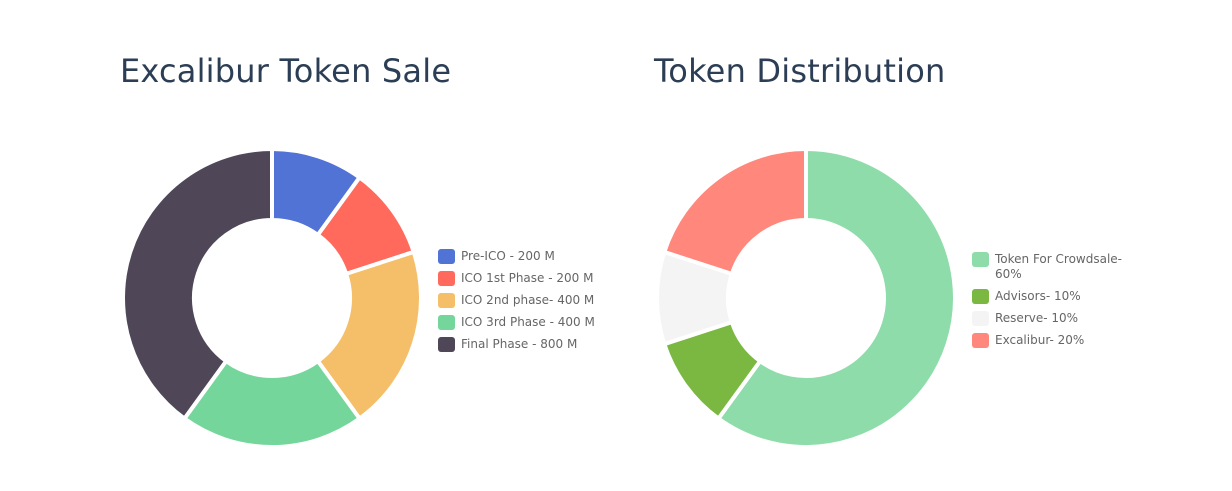  I want to click on legend-item-advisors-10: Advisors- 10%, so click(1059, 296).